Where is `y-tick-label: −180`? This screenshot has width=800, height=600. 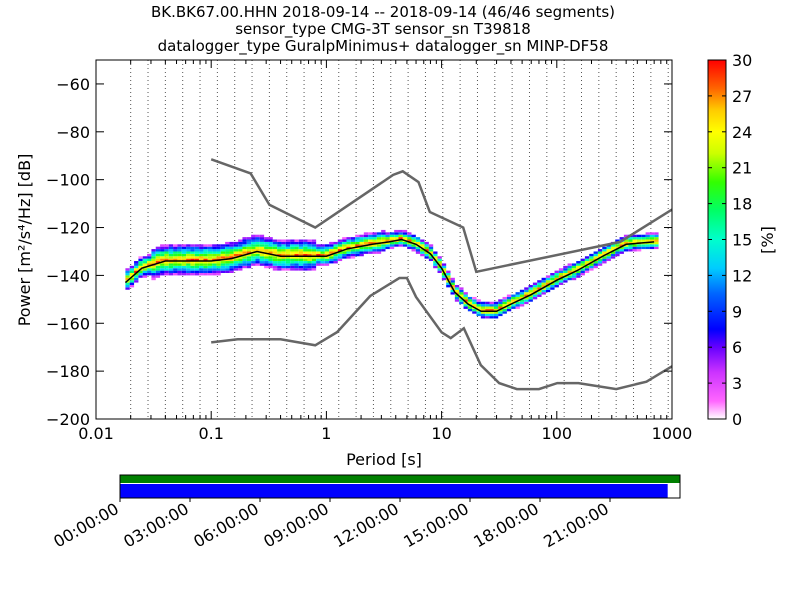
y-tick-label: −180 is located at coordinates (68, 371).